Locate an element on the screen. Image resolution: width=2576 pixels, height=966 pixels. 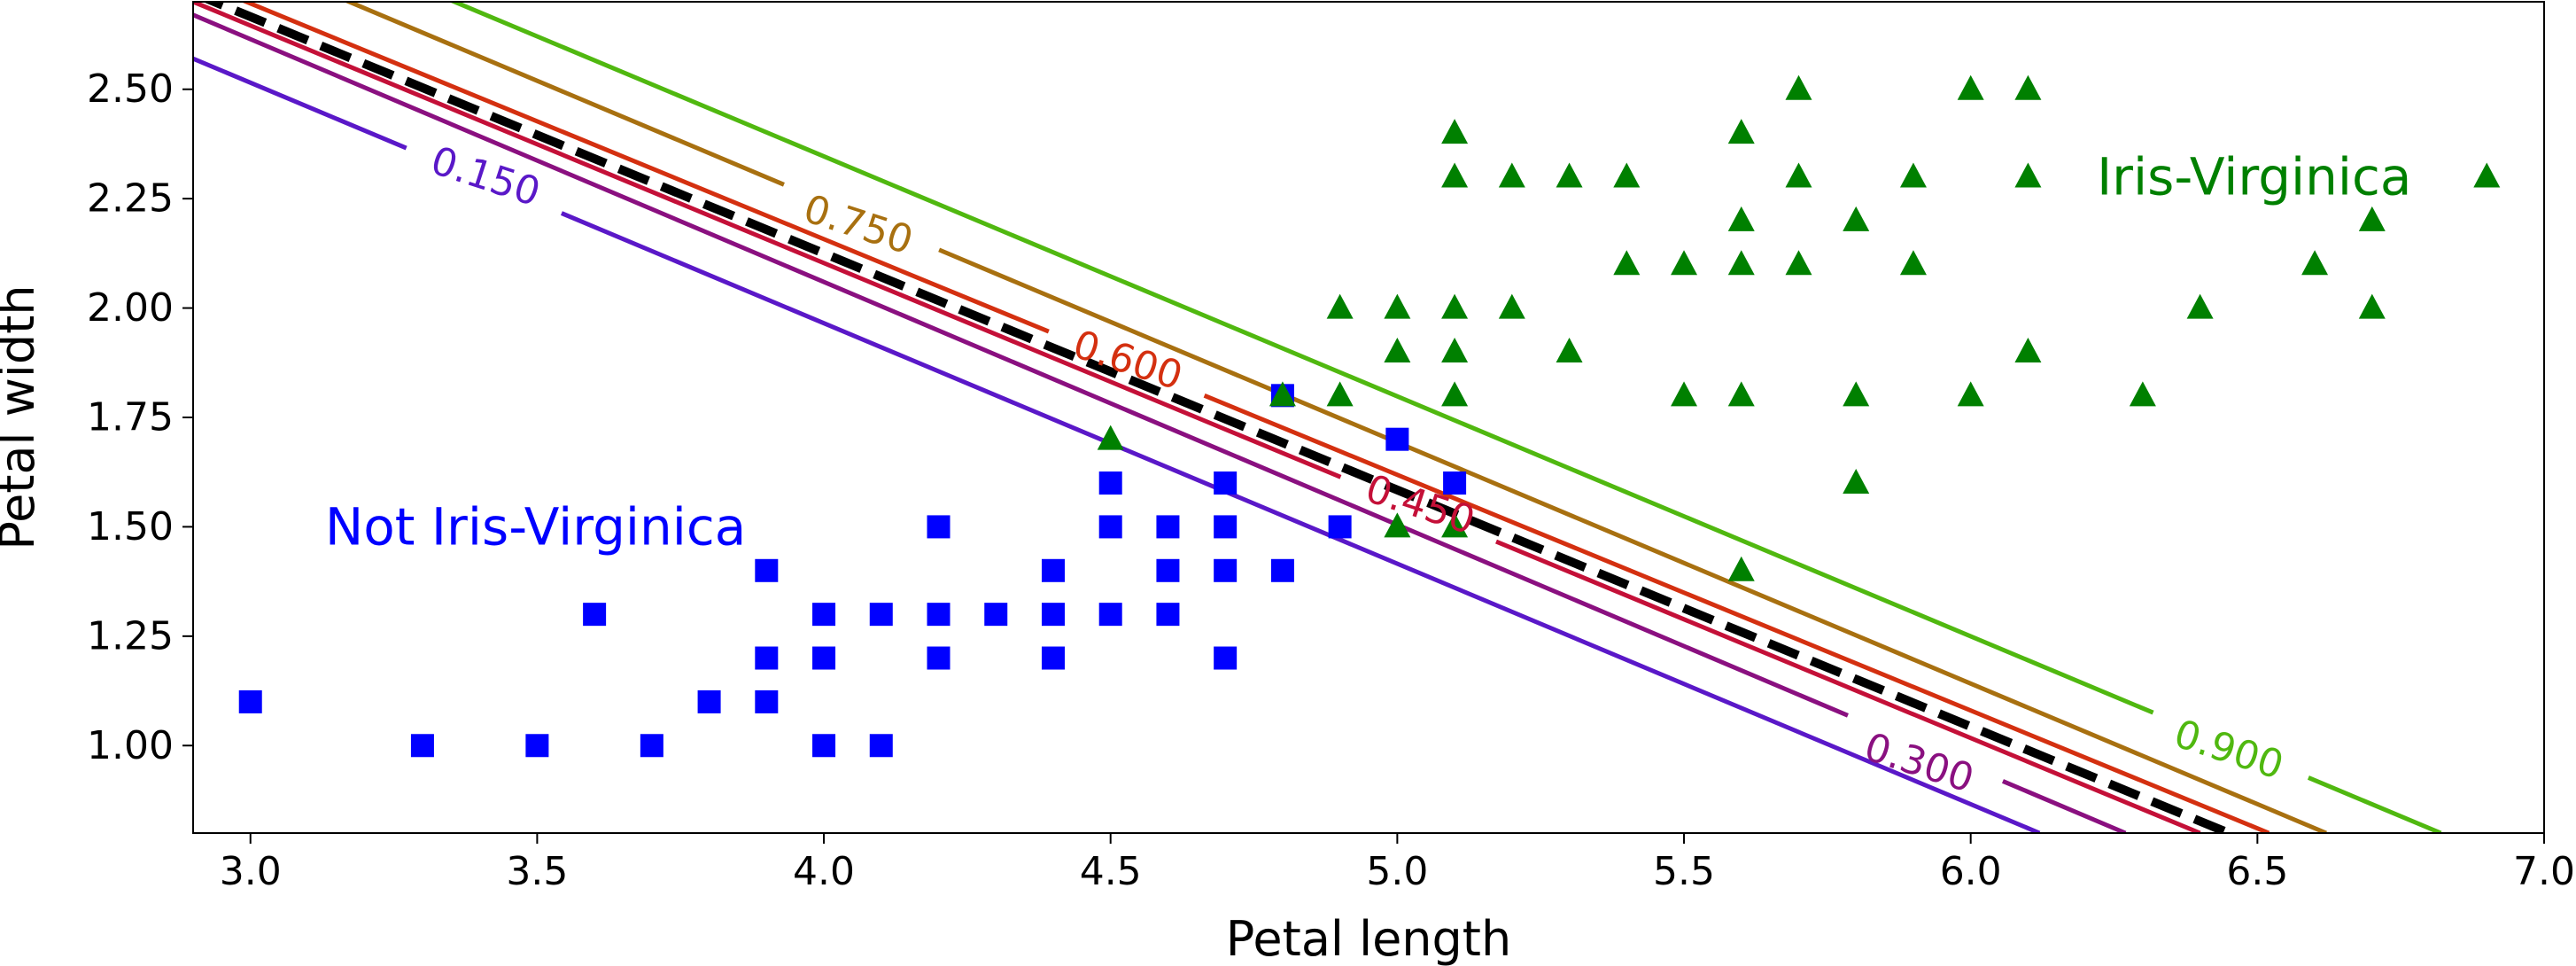
annotation-0: Not Iris-Virginica is located at coordinates (535, 526).